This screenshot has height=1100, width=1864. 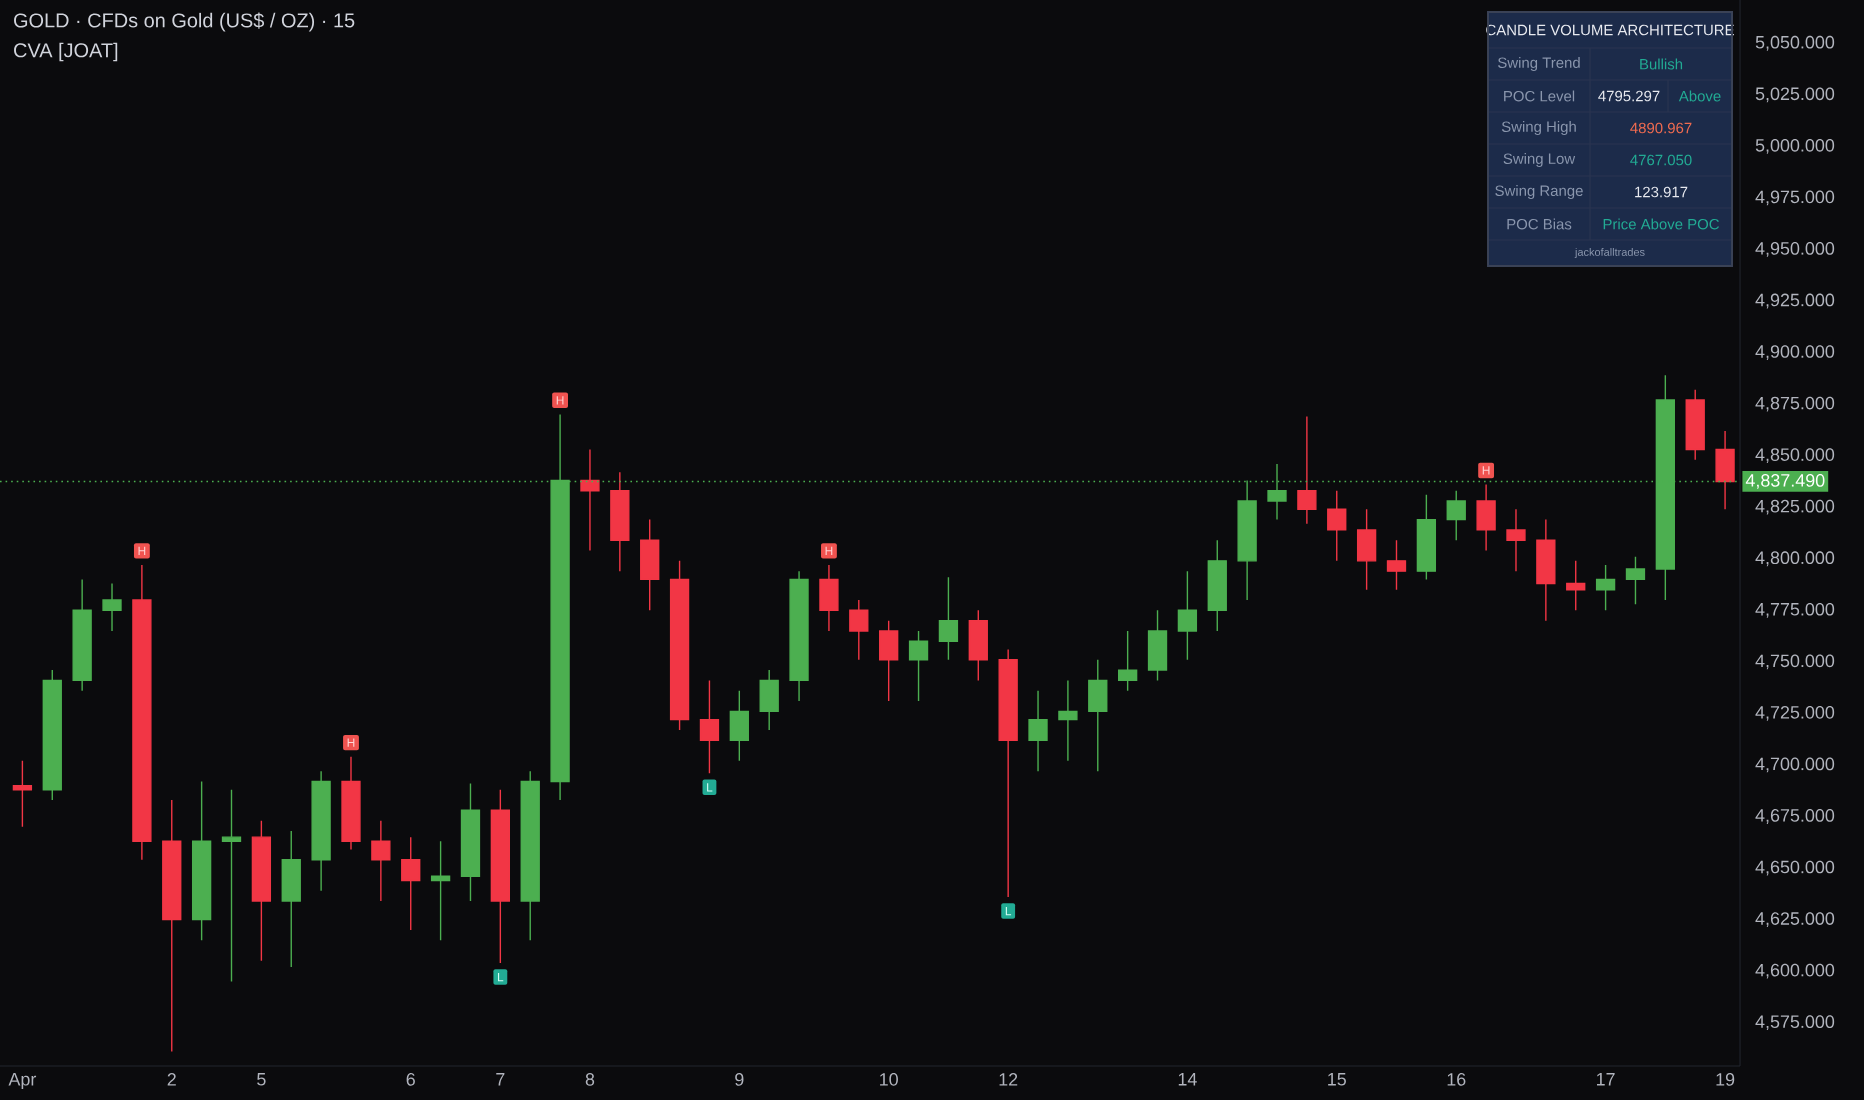 What do you see at coordinates (1795, 43) in the screenshot?
I see `y-tick-label: 5,050.000` at bounding box center [1795, 43].